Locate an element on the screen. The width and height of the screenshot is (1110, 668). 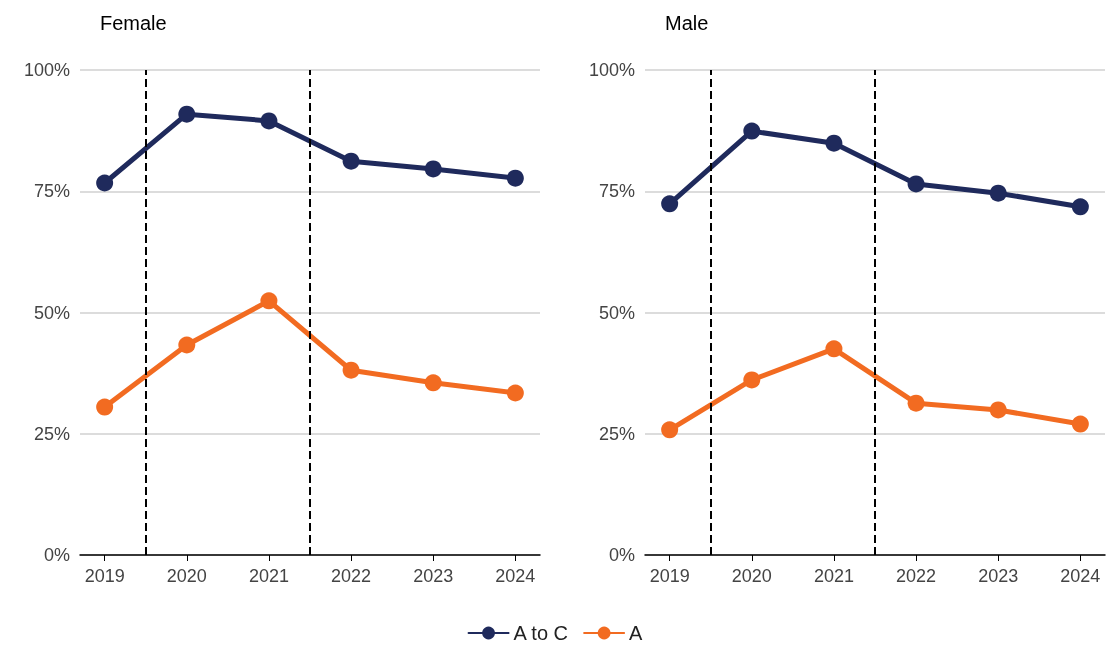
chart-title: Female is located at coordinates (133, 23).